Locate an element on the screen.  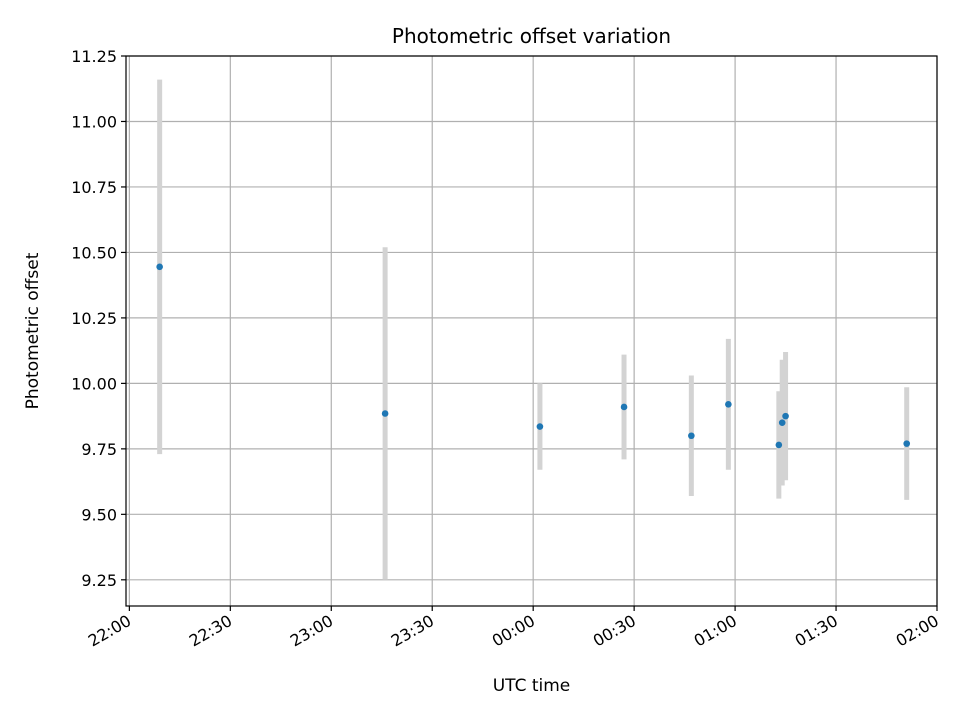
chart-title: Photometric offset variation is located at coordinates (531, 36).